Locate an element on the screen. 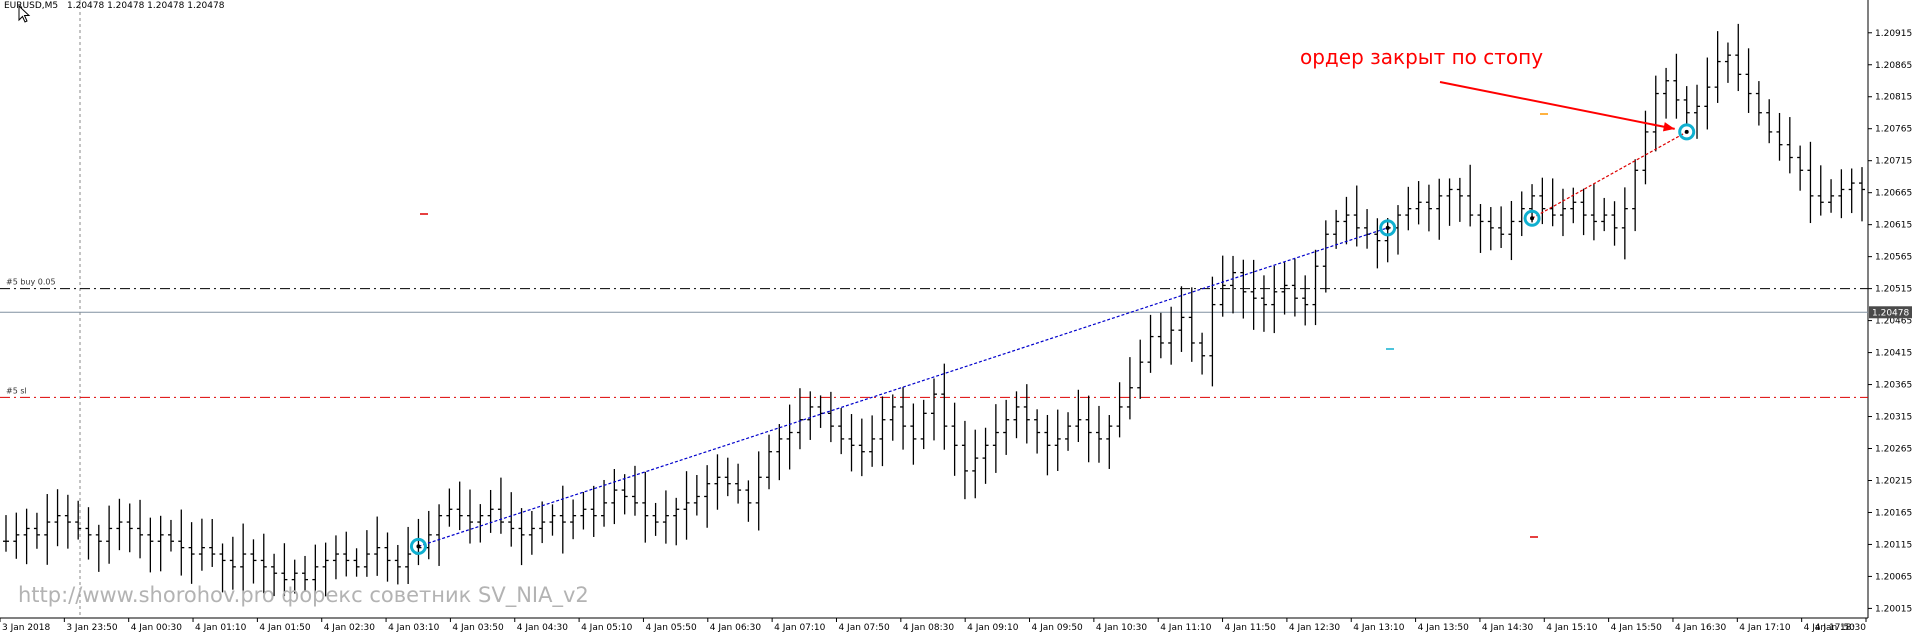 The height and width of the screenshot is (637, 1912). quotes-label: 1.20478 1.20478 1.20478 1.20478 is located at coordinates (146, 6).